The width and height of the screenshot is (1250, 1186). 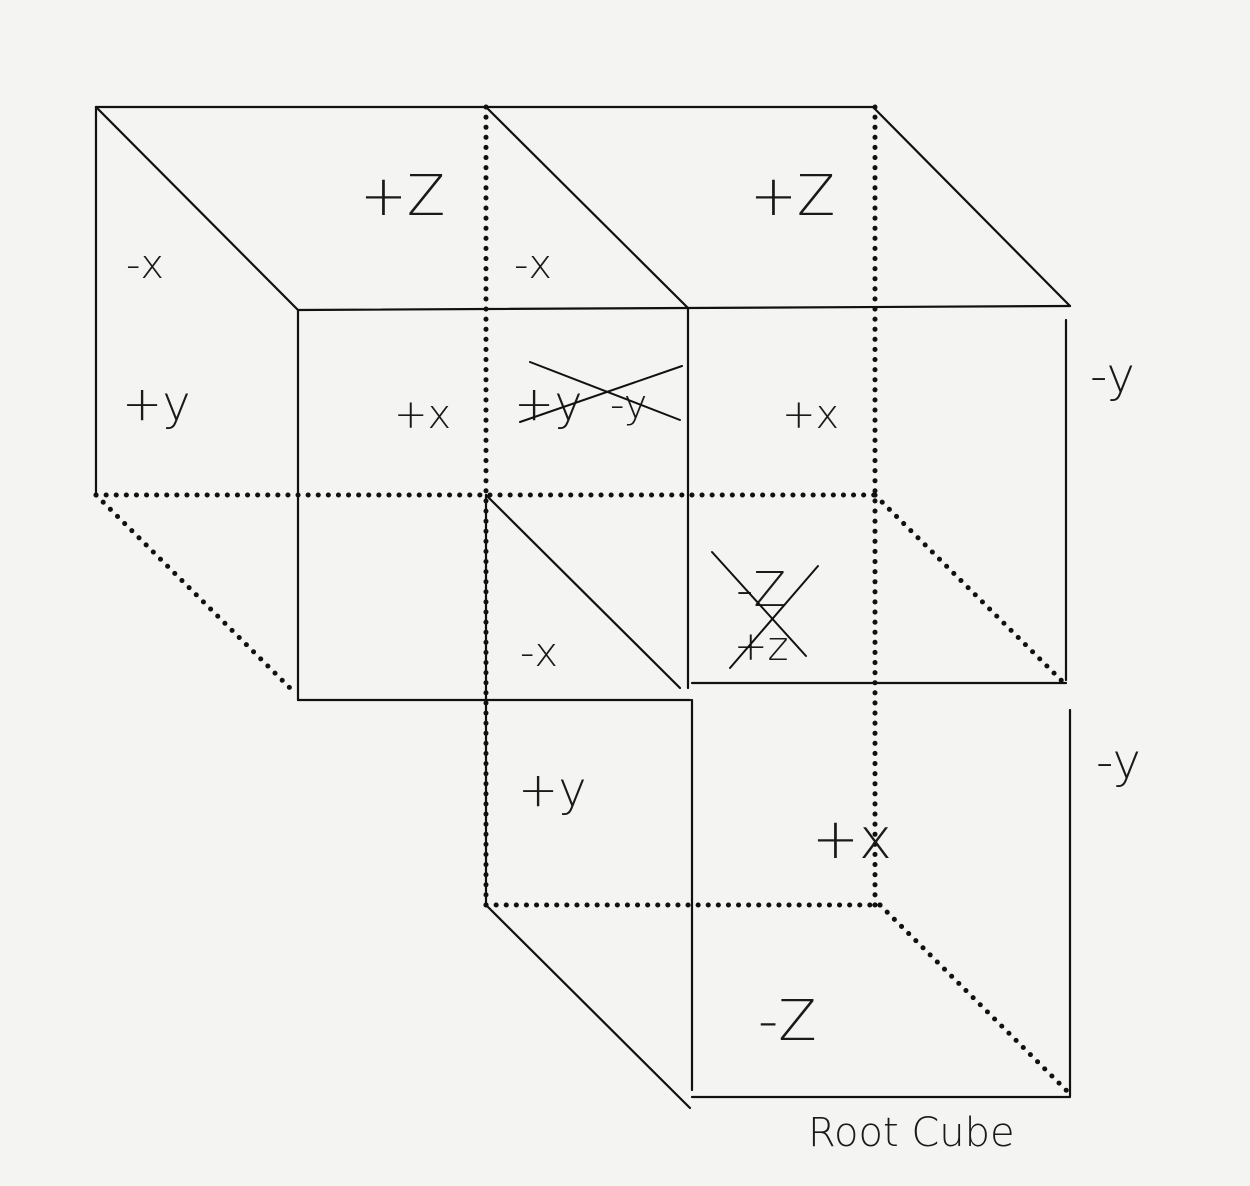 What do you see at coordinates (787, 1021) in the screenshot?
I see `label-minus-z-root: -Z` at bounding box center [787, 1021].